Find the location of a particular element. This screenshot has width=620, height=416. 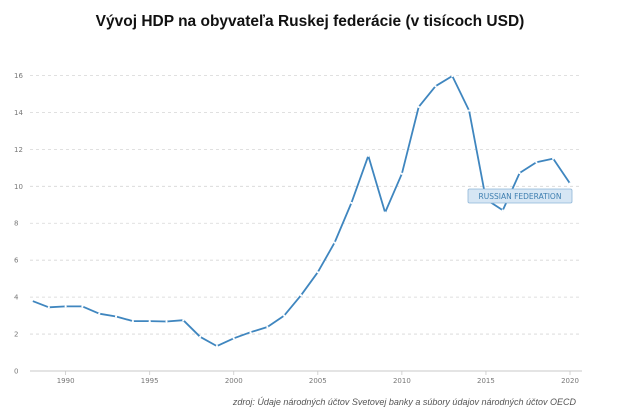

y-tick-label: 14 is located at coordinates (18, 113).